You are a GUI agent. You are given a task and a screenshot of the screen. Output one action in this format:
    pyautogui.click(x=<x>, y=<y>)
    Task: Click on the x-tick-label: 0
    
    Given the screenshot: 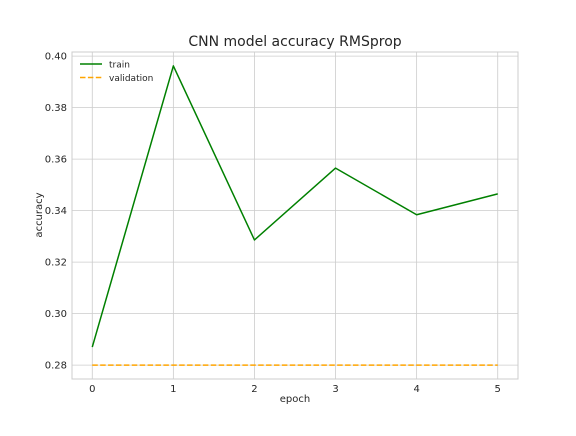 What is the action you would take?
    pyautogui.click(x=92, y=389)
    